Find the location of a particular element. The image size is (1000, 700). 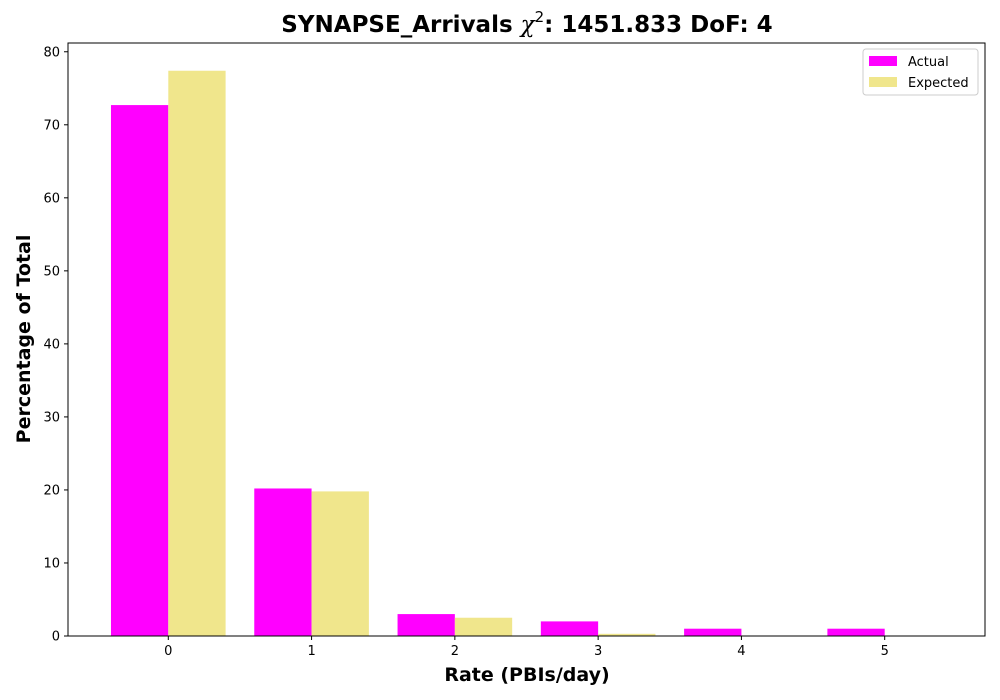

y-tick-label: 0 is located at coordinates (56, 637).